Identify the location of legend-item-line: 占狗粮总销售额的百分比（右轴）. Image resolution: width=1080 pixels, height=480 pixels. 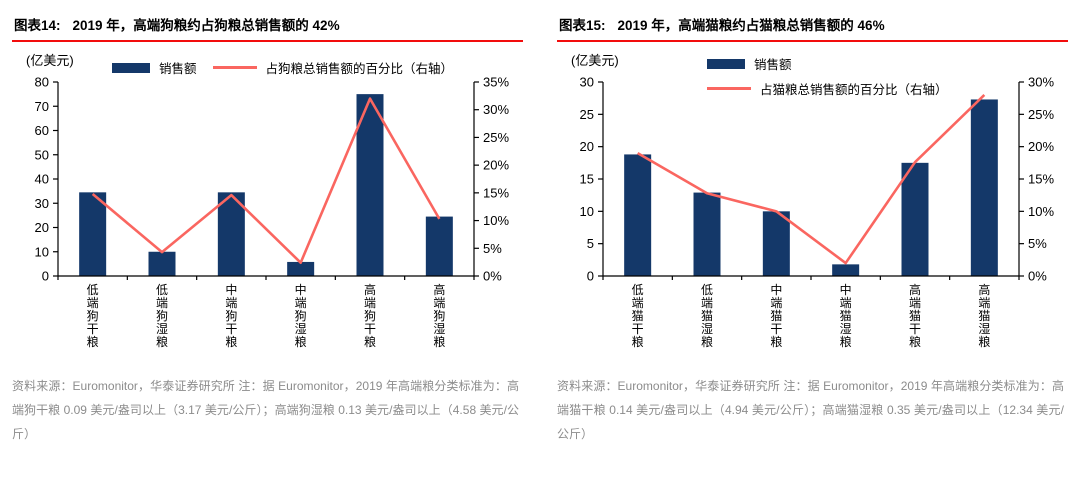
(333, 67).